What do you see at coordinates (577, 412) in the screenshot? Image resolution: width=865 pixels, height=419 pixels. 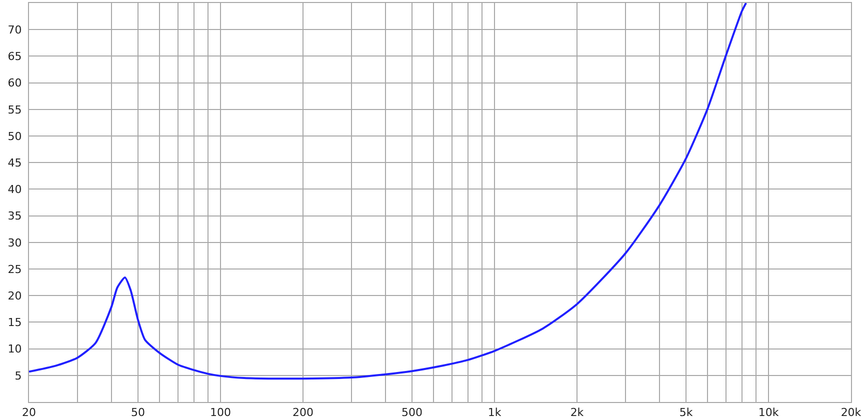 I see `x-tick-label: 2k` at bounding box center [577, 412].